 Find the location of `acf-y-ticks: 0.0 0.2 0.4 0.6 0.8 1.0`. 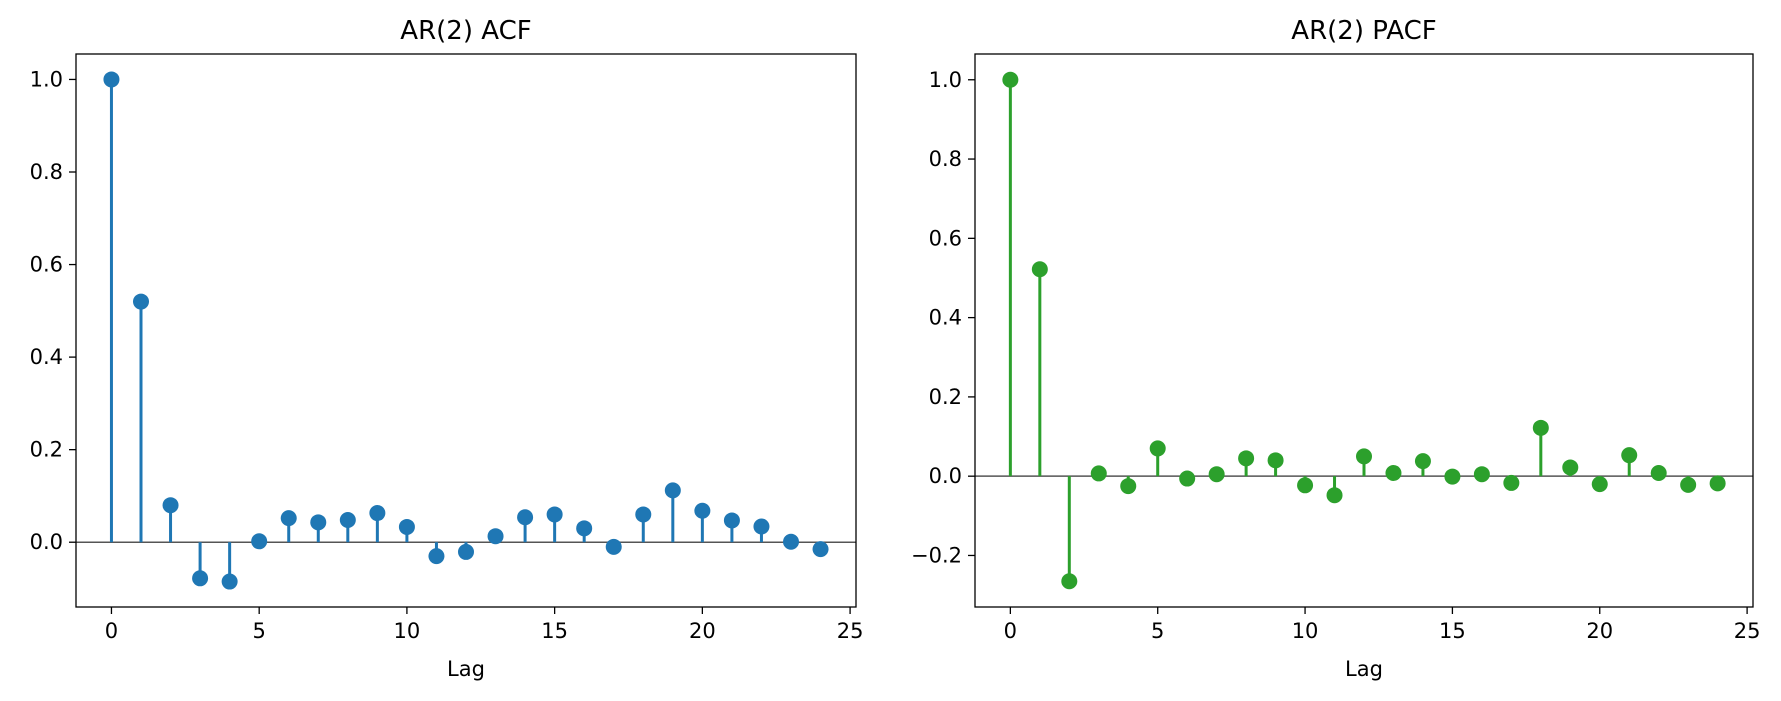

acf-y-ticks: 0.0 0.2 0.4 0.6 0.8 1.0 is located at coordinates (53, 310).